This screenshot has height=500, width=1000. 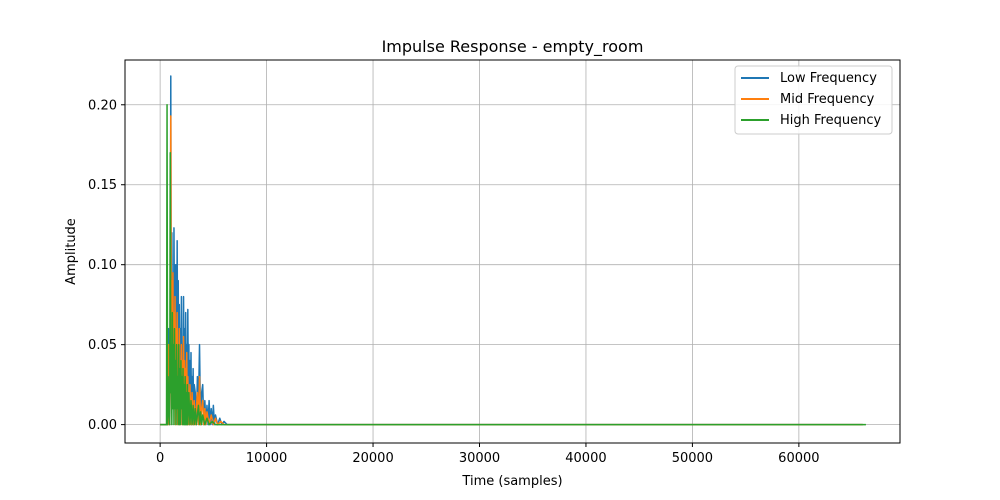 What do you see at coordinates (830, 120) in the screenshot?
I see `legend-label-high-frequency: High Frequency` at bounding box center [830, 120].